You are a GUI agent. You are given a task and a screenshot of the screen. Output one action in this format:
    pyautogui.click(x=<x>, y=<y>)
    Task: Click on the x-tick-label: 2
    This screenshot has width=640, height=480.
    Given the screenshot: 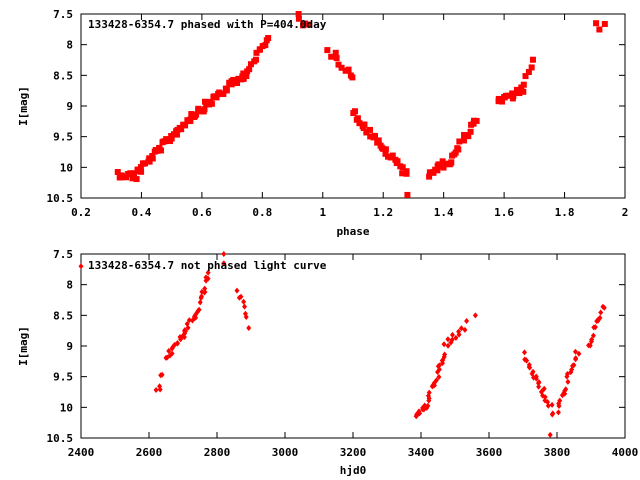 What is the action you would take?
    pyautogui.click(x=625, y=212)
    